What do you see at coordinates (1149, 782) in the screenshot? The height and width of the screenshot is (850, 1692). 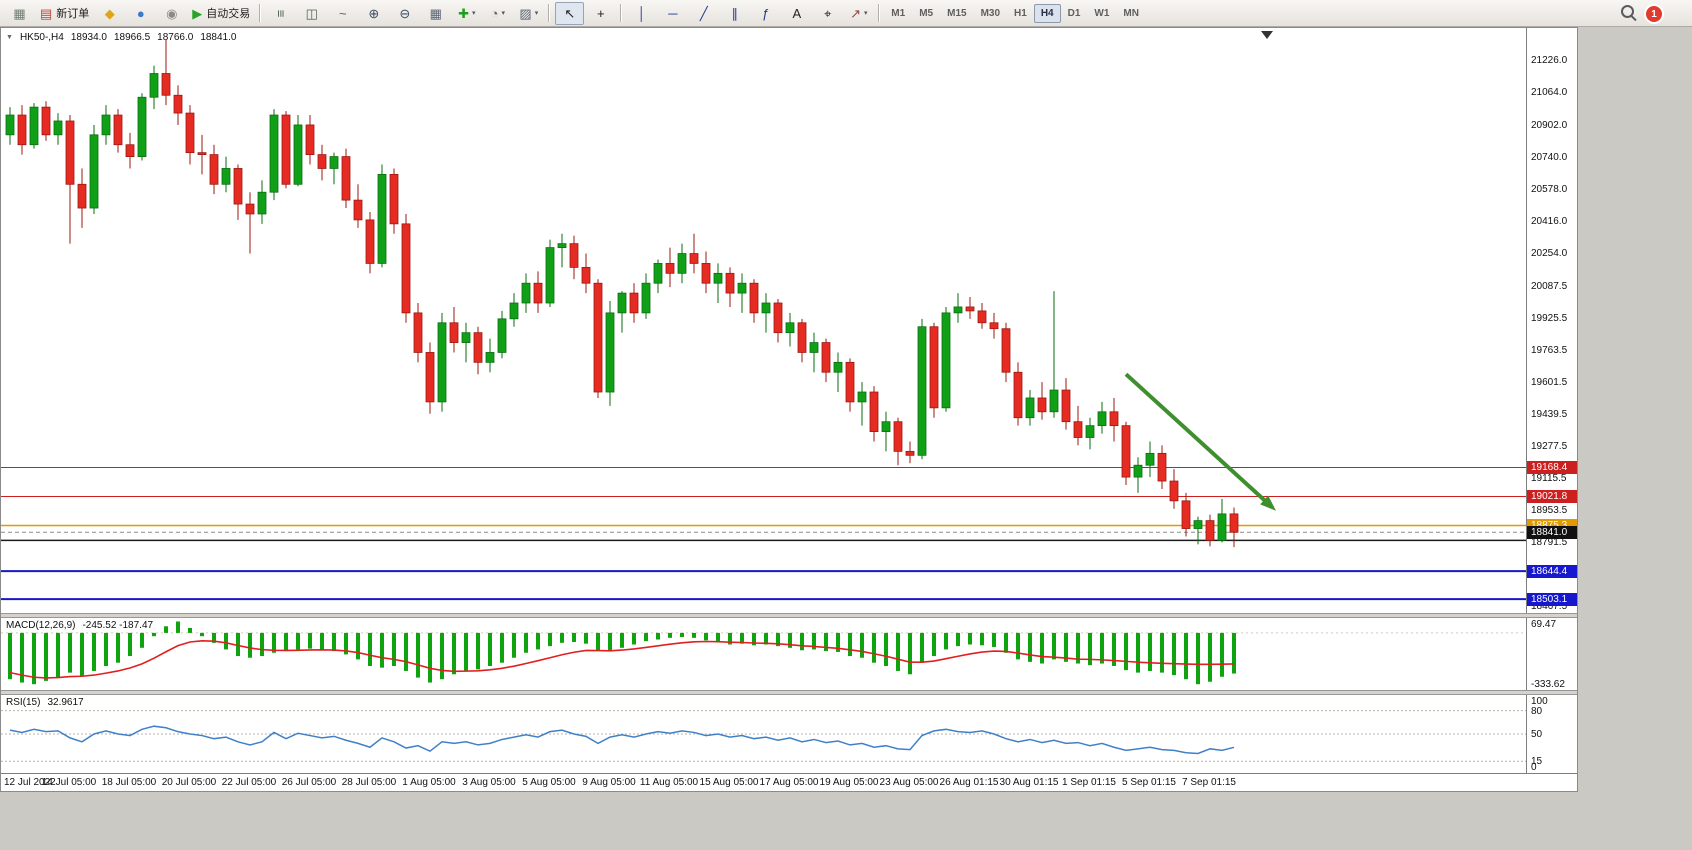 I see `time-tick-label: 5 Sep 01:15` at bounding box center [1149, 782].